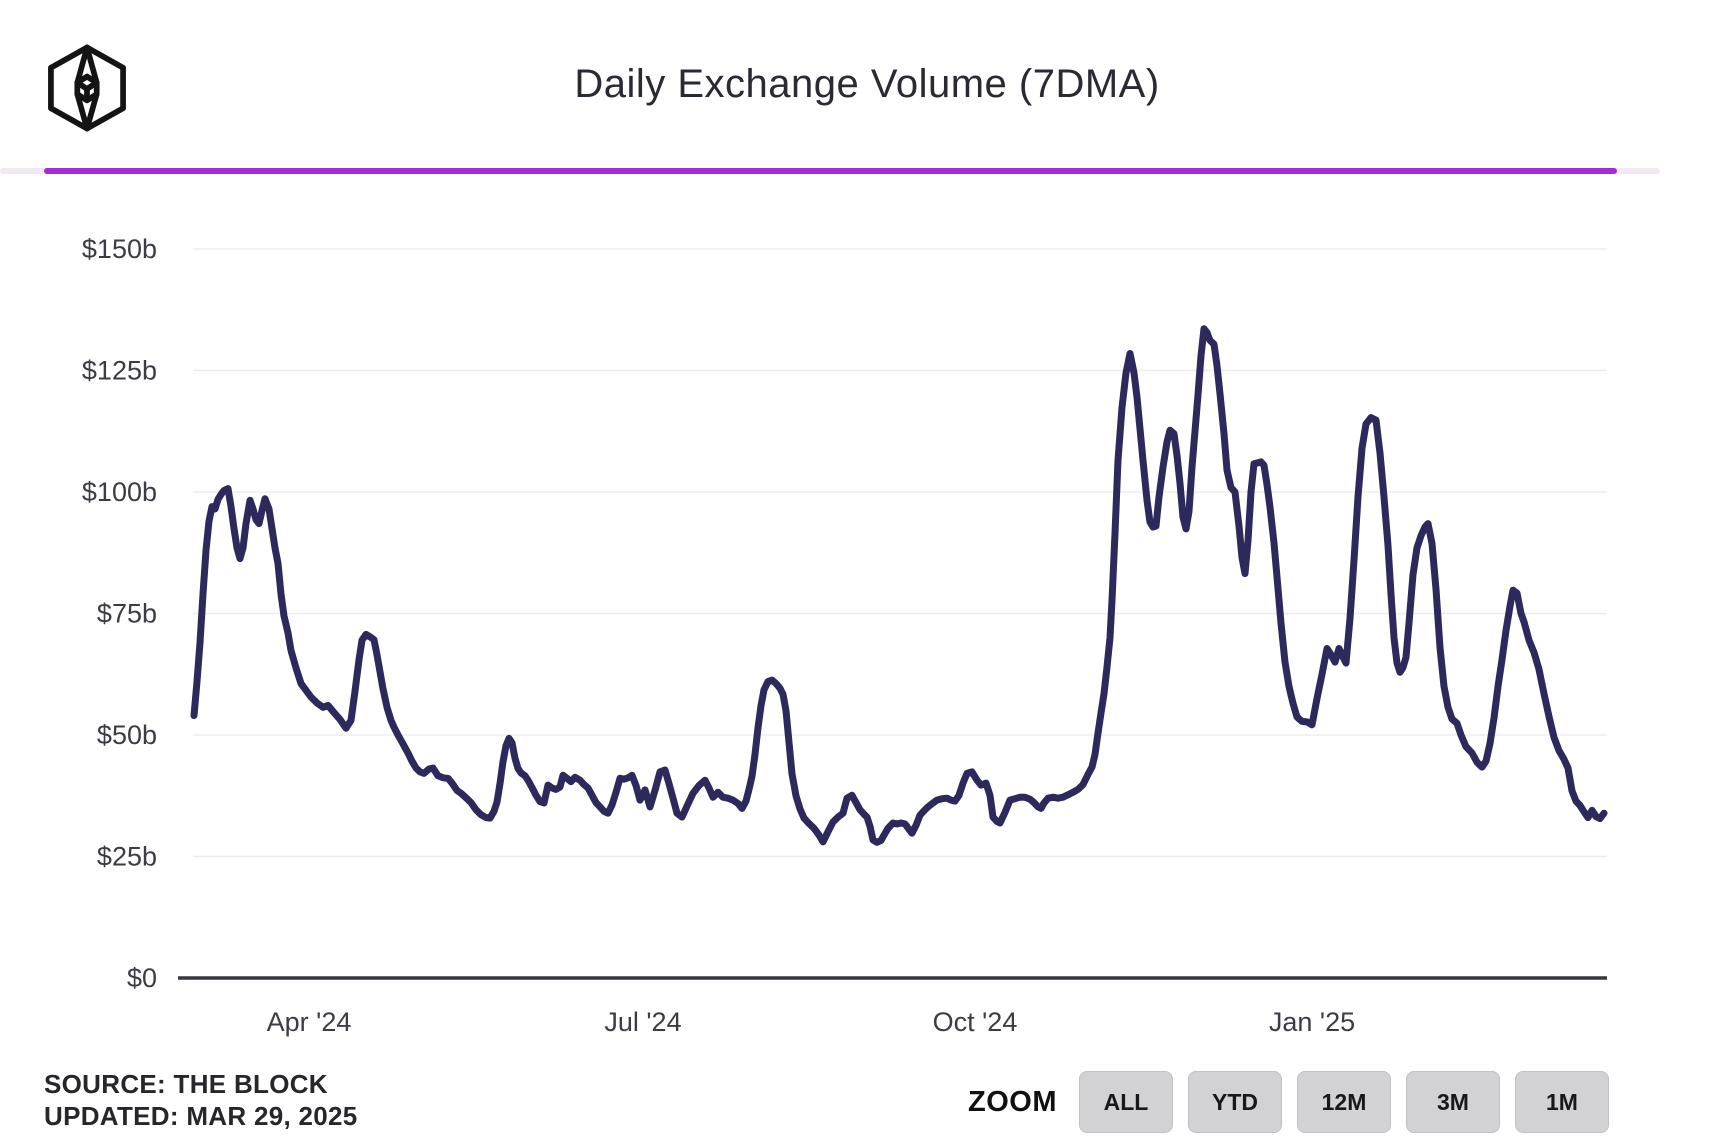 This screenshot has height=1147, width=1734. I want to click on chart-title: Daily Exchange Volume (7DMA), so click(867, 84).